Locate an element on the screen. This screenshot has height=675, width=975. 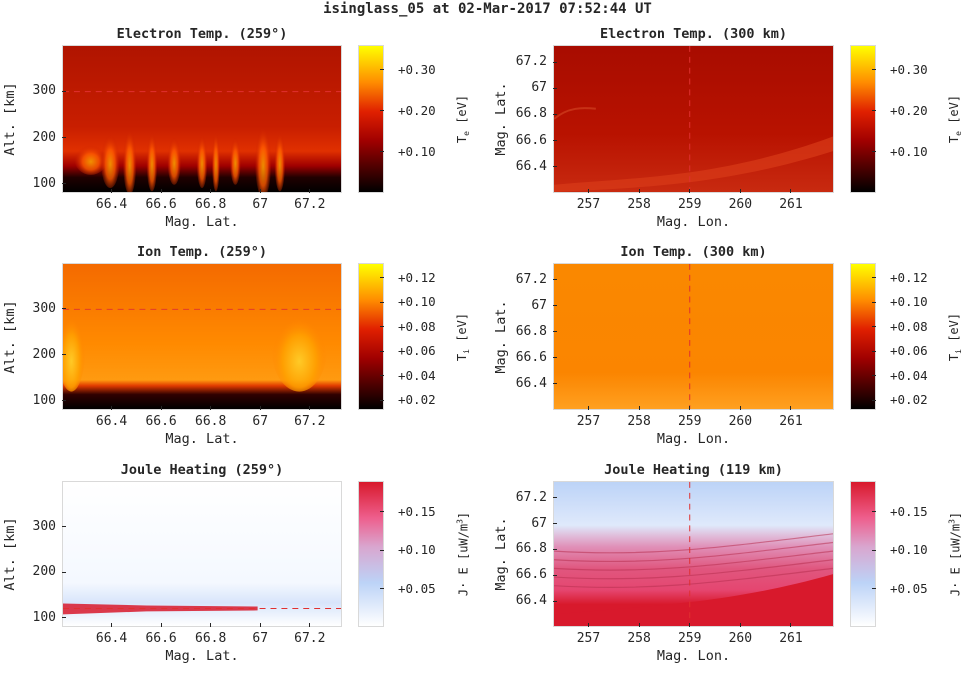
panel-4-cbar-tick-0-04: +0.04 is located at coordinates (909, 375).